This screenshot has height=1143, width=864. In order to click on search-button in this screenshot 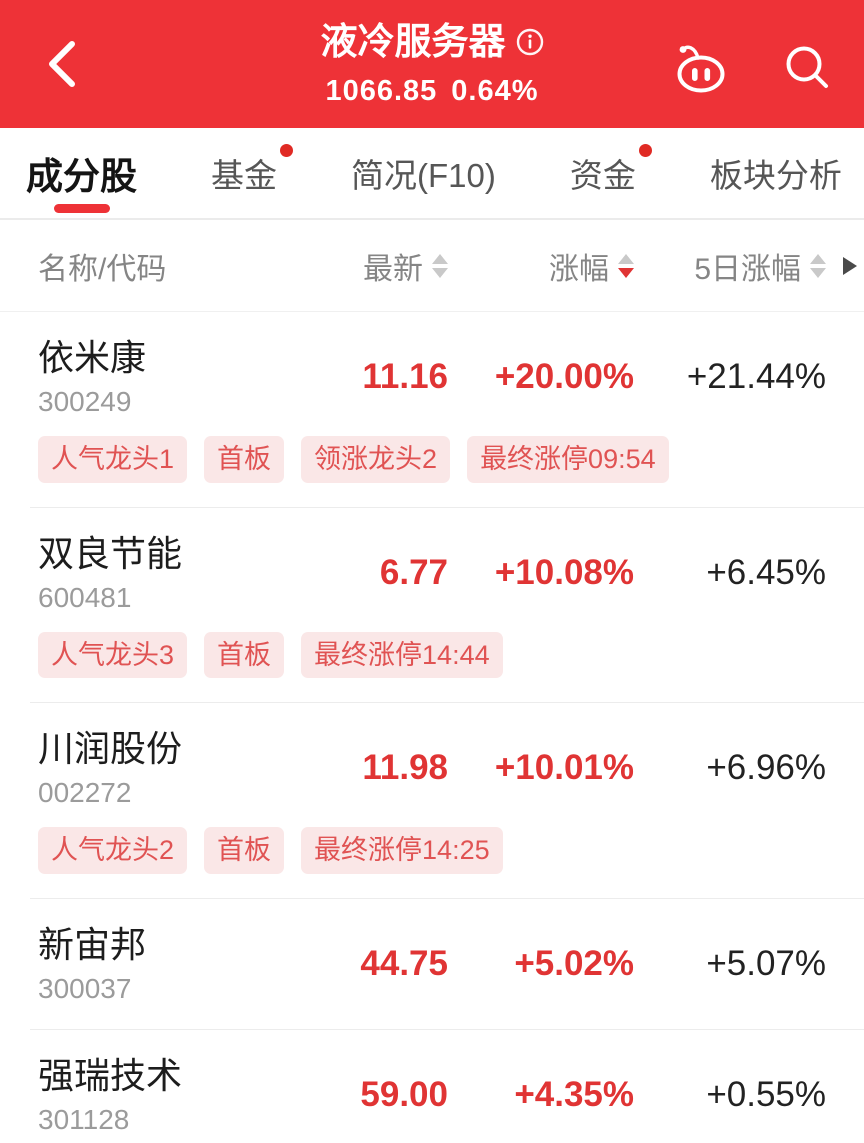, I will do `click(807, 68)`.